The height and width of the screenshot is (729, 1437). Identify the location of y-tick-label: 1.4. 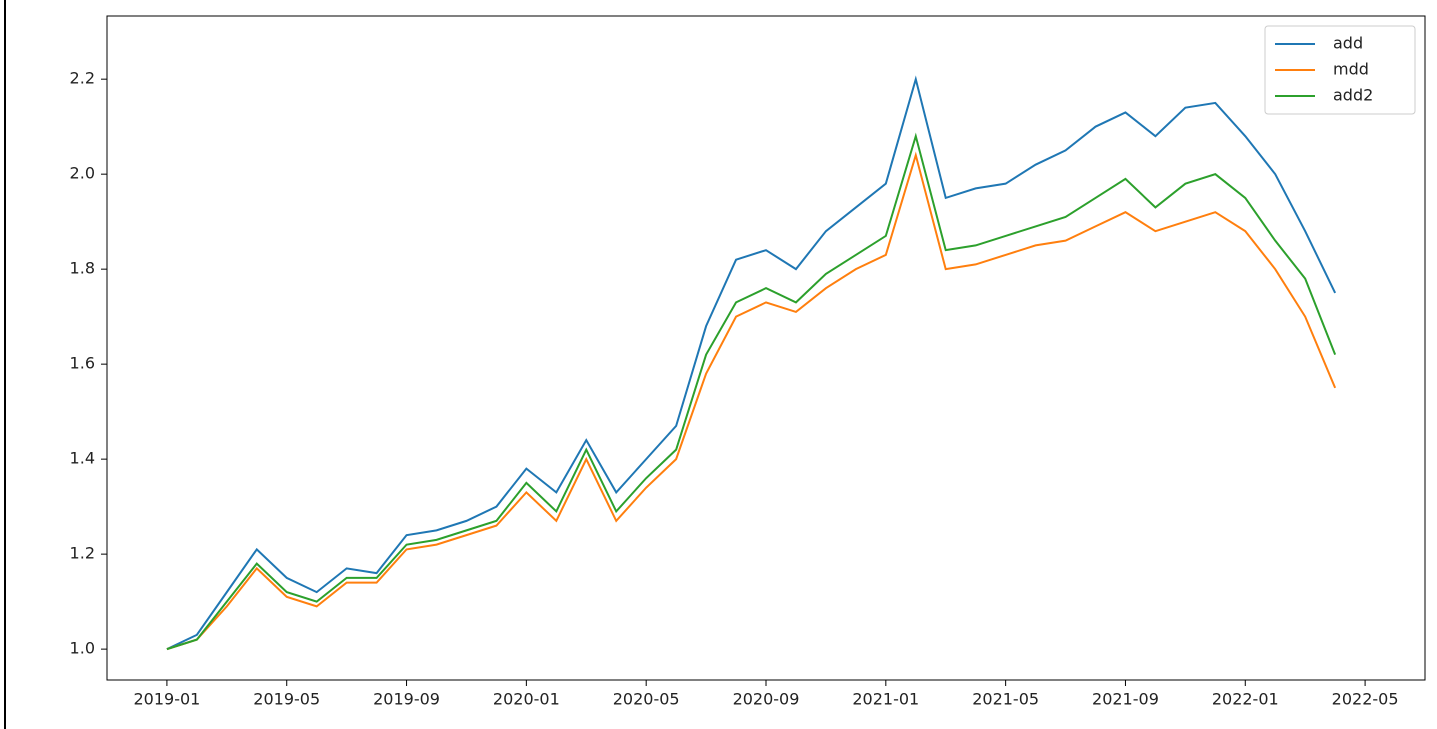
(82, 458).